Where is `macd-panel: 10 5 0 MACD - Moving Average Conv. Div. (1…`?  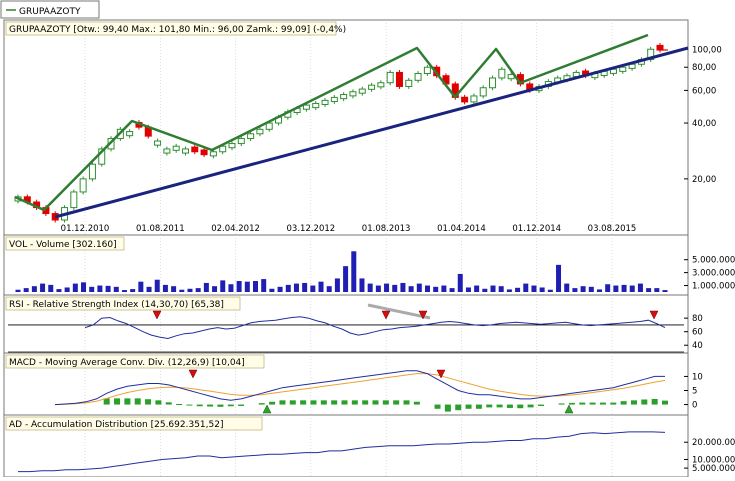
macd-panel: 10 5 0 MACD - Moving Average Conv. Div. (1… is located at coordinates (353, 384).